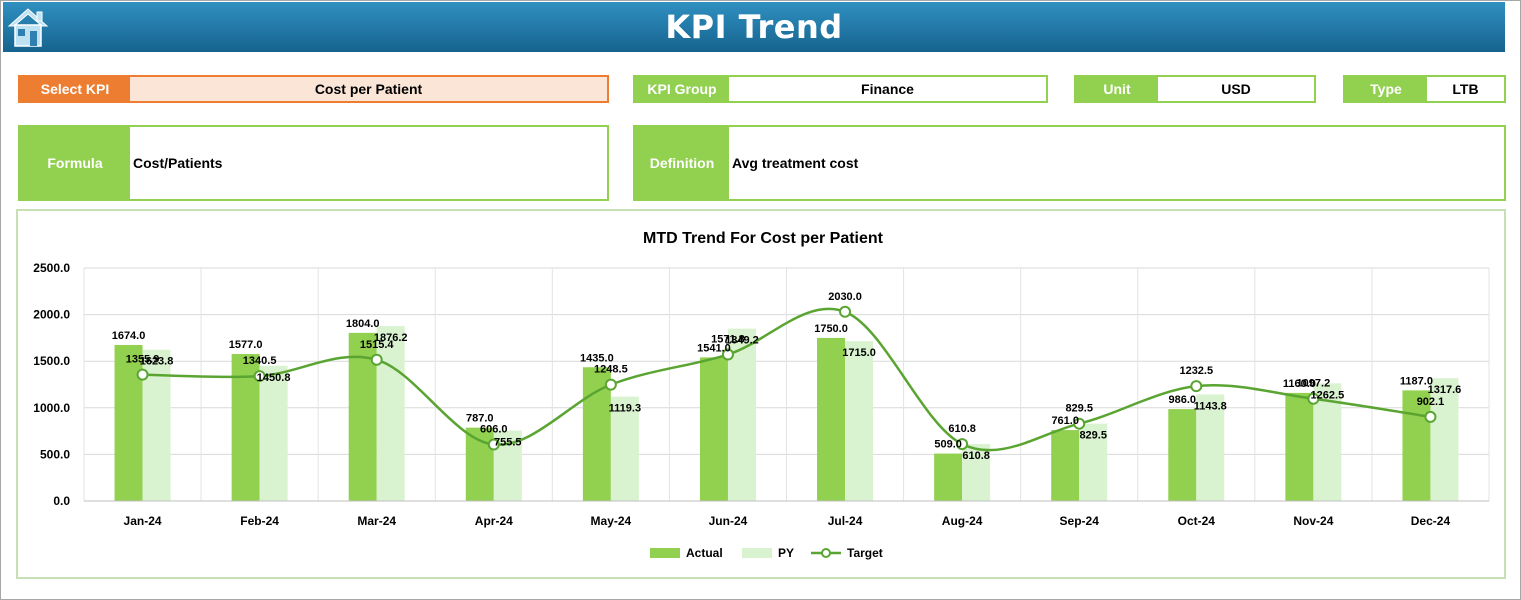  What do you see at coordinates (259, 521) in the screenshot?
I see `x-tick-label: Feb-24` at bounding box center [259, 521].